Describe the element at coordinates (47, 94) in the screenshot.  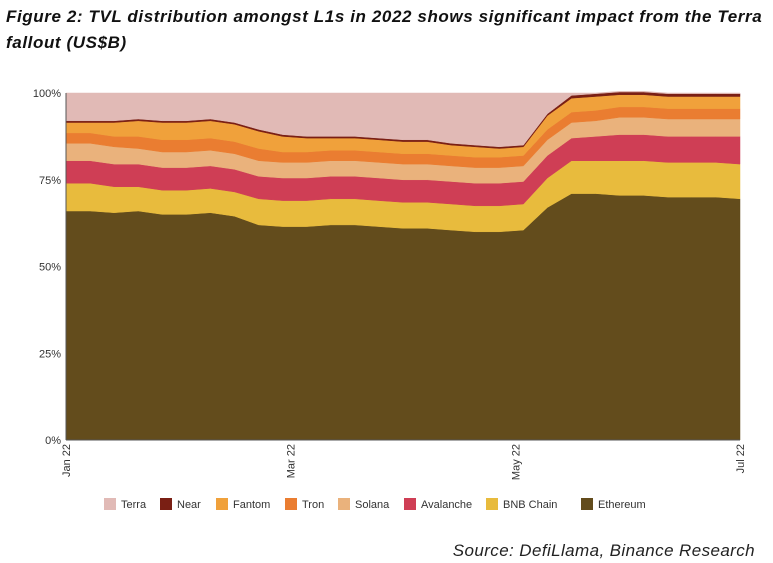
I see `y-tick-label: 100%` at that location.